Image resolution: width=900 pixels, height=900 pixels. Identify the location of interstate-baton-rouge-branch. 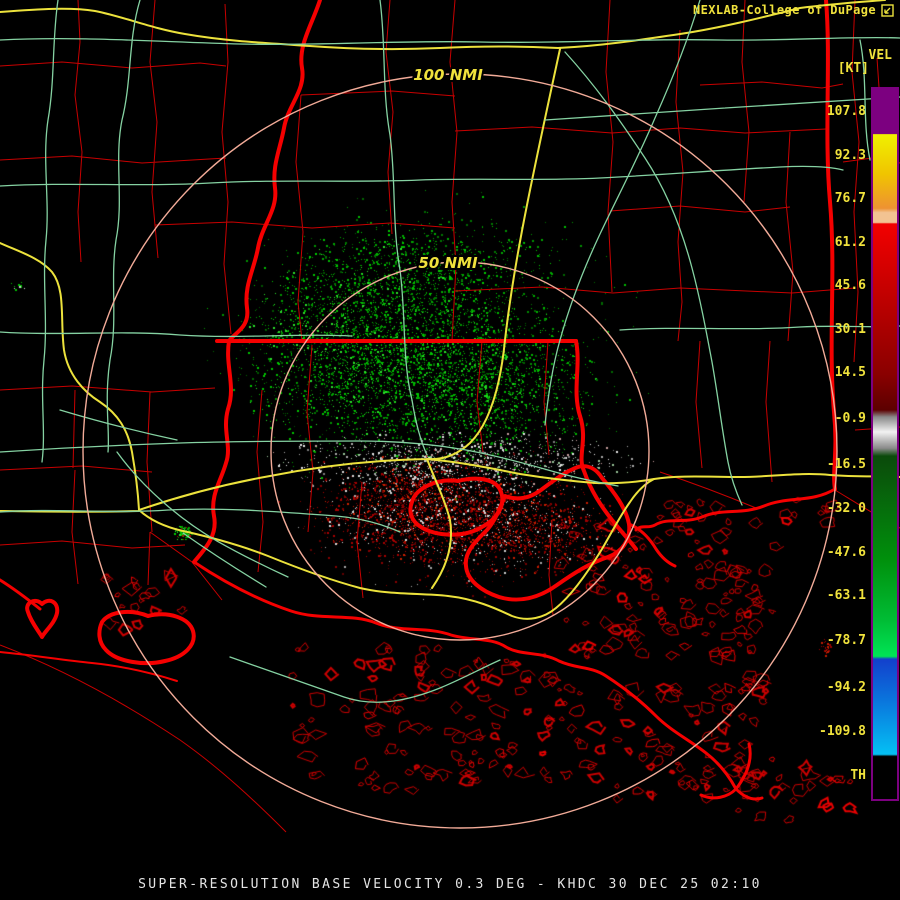
(70, 377).